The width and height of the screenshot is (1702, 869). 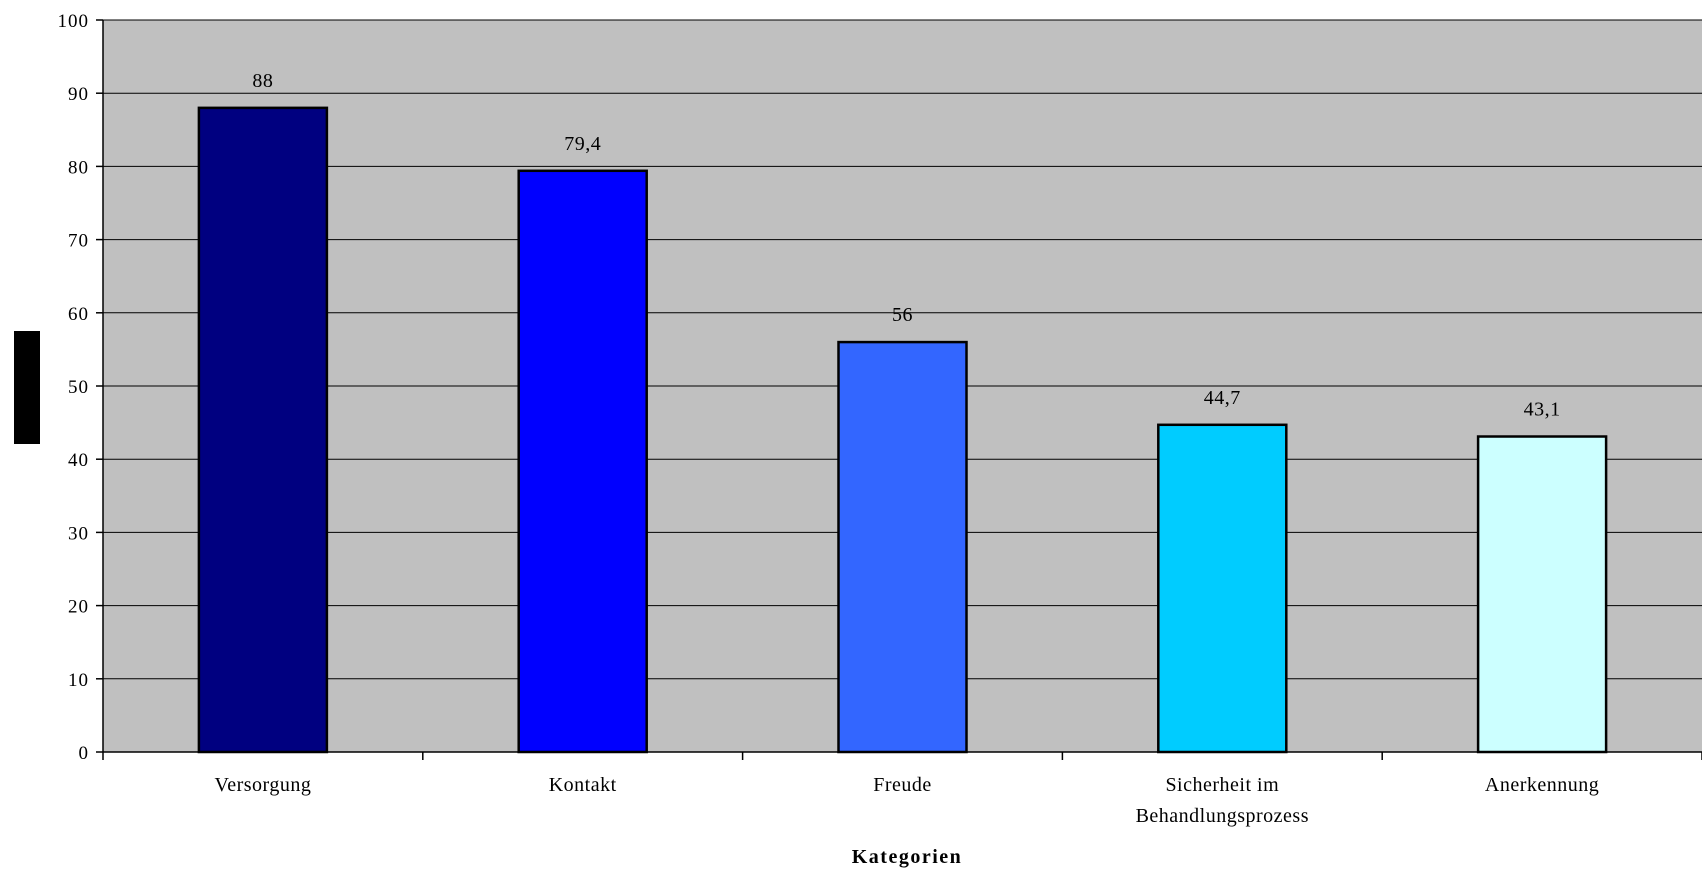 I want to click on y-tick-label: 80, so click(x=78, y=167).